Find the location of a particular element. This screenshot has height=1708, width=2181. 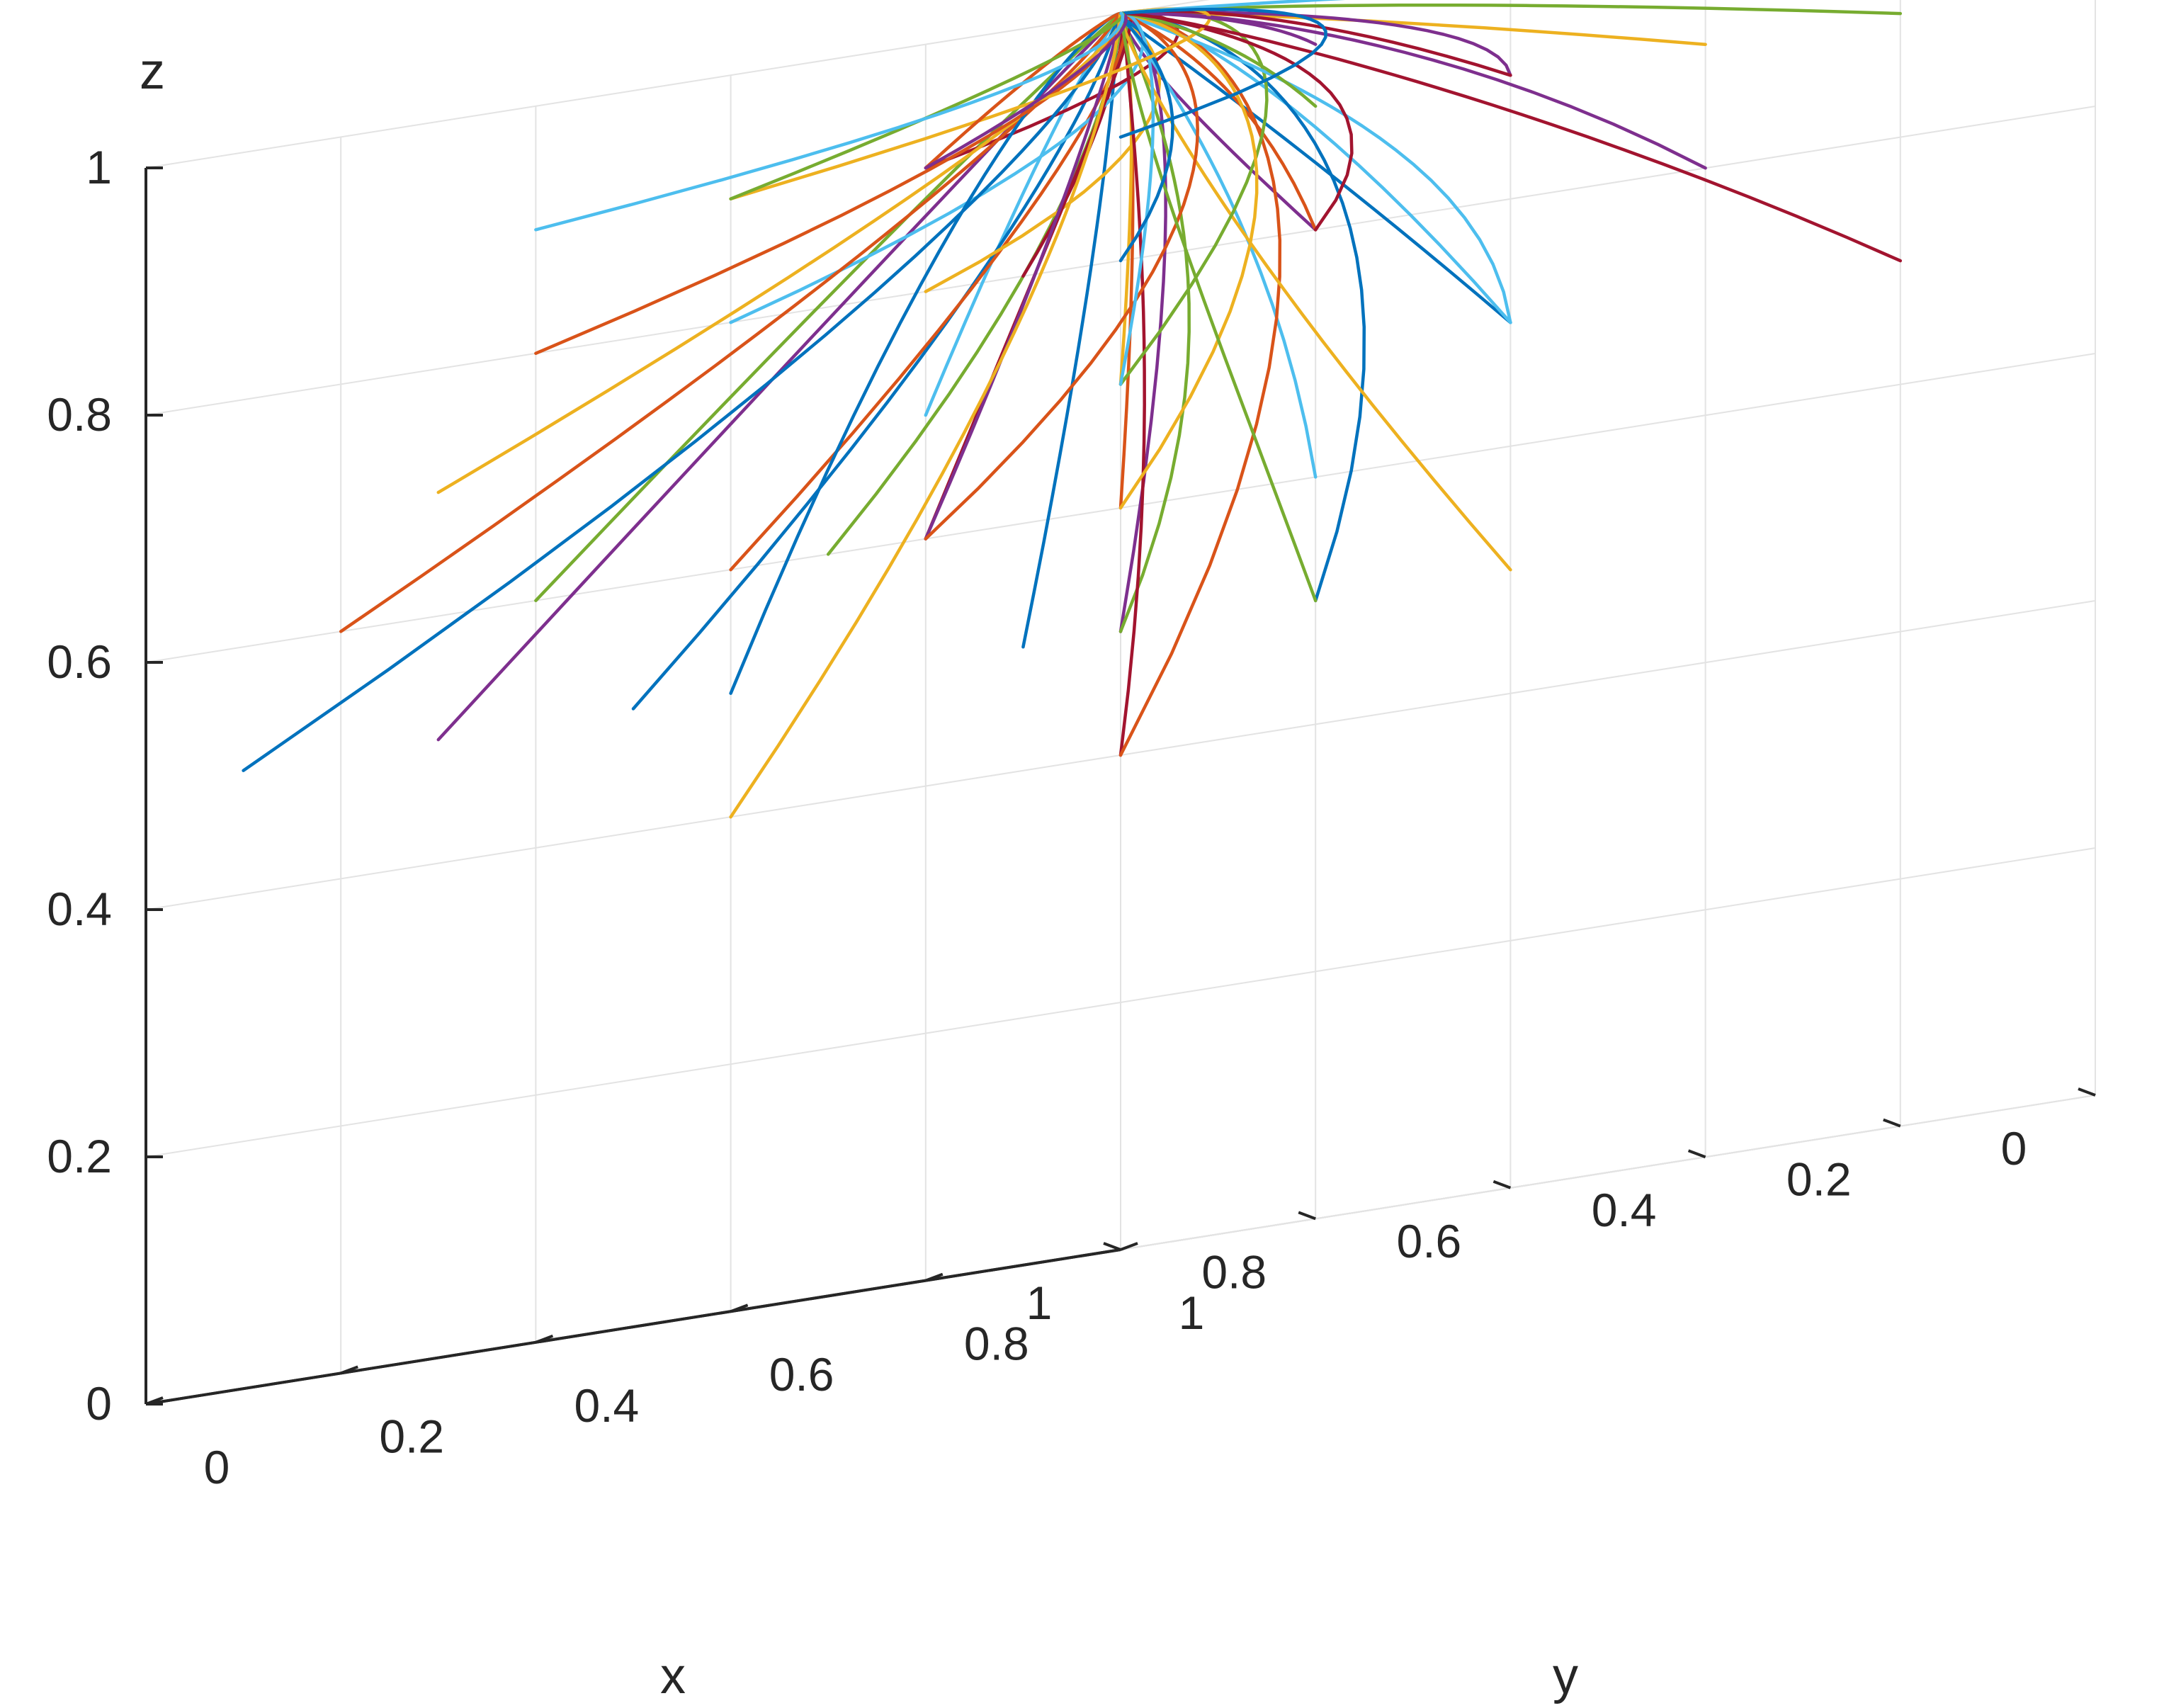

y-tick-label: 0.4 is located at coordinates (607, 1405).